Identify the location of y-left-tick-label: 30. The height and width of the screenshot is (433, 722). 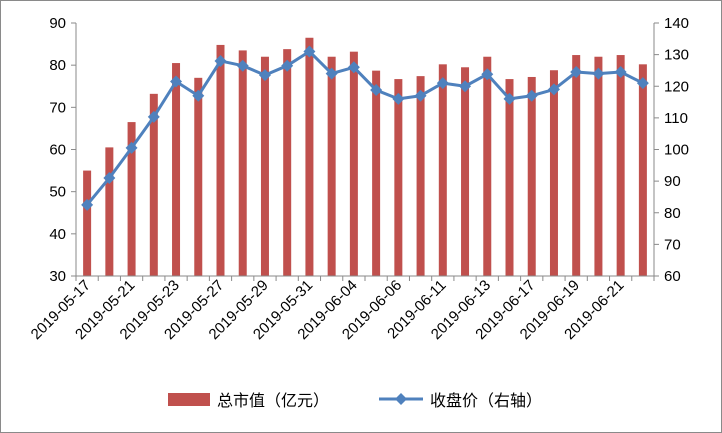
(57, 276).